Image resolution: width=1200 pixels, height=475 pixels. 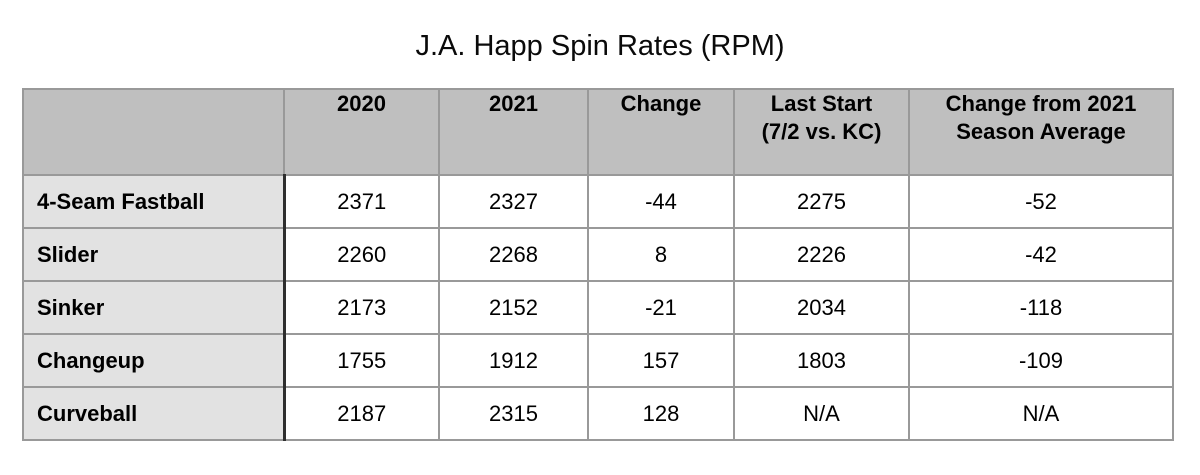 What do you see at coordinates (361, 307) in the screenshot?
I see `table-cell: 2173` at bounding box center [361, 307].